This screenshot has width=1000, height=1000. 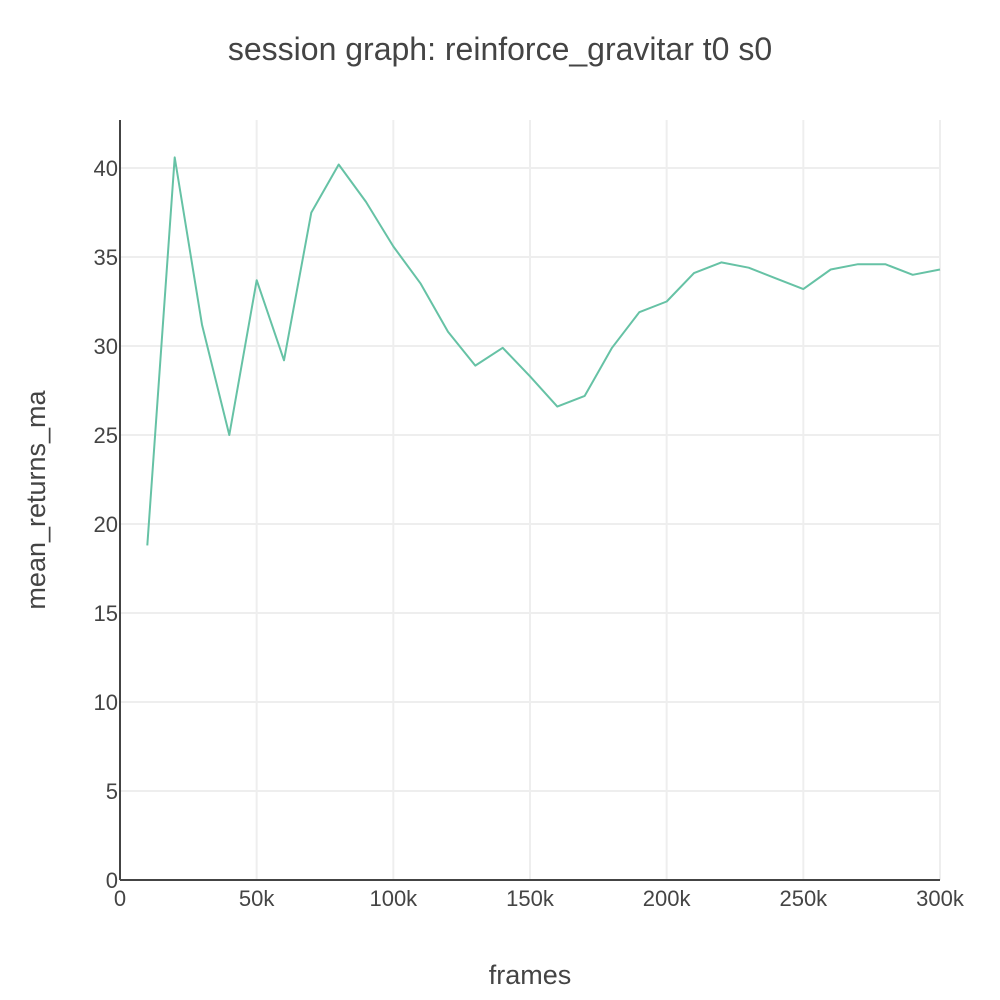 I want to click on y-tick-label: 15, so click(x=106, y=613).